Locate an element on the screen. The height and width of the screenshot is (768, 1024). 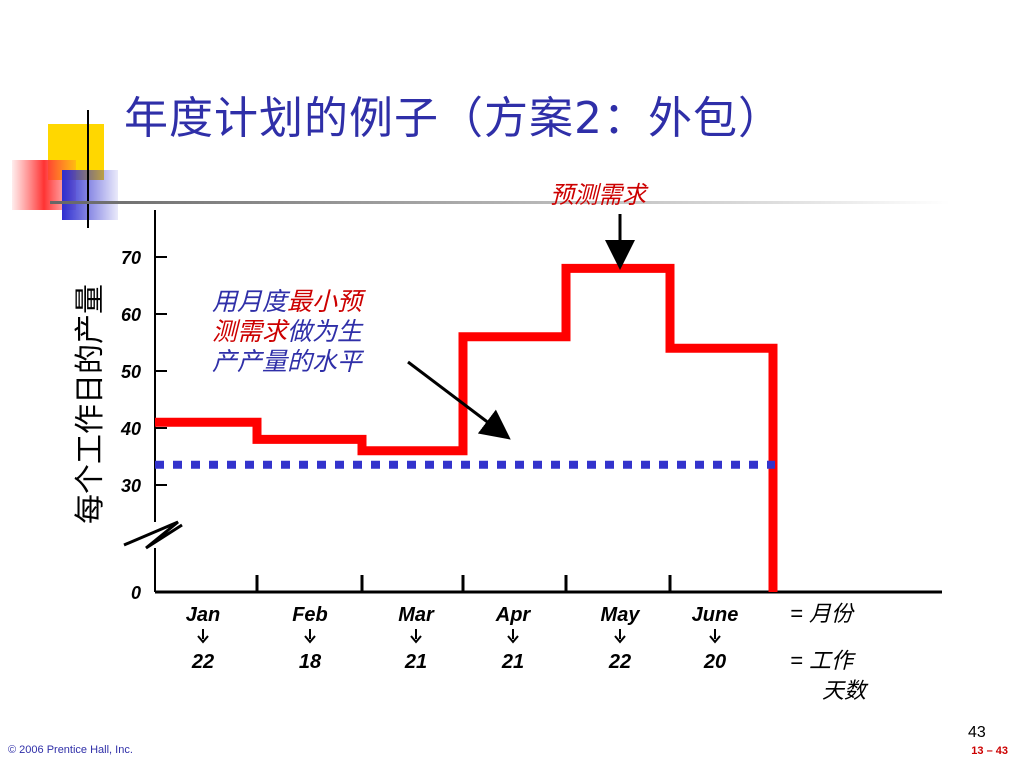
level-annotation-line: 产产量的水平 is located at coordinates (288, 362).